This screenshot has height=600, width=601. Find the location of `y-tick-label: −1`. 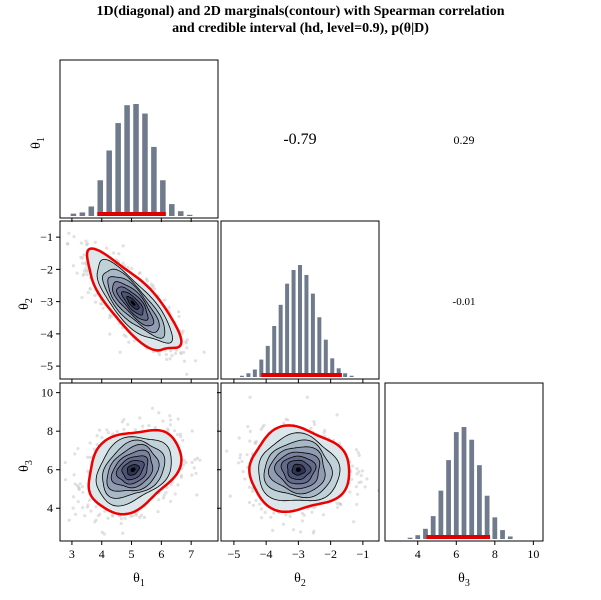

y-tick-label: −1 is located at coordinates (46, 237).